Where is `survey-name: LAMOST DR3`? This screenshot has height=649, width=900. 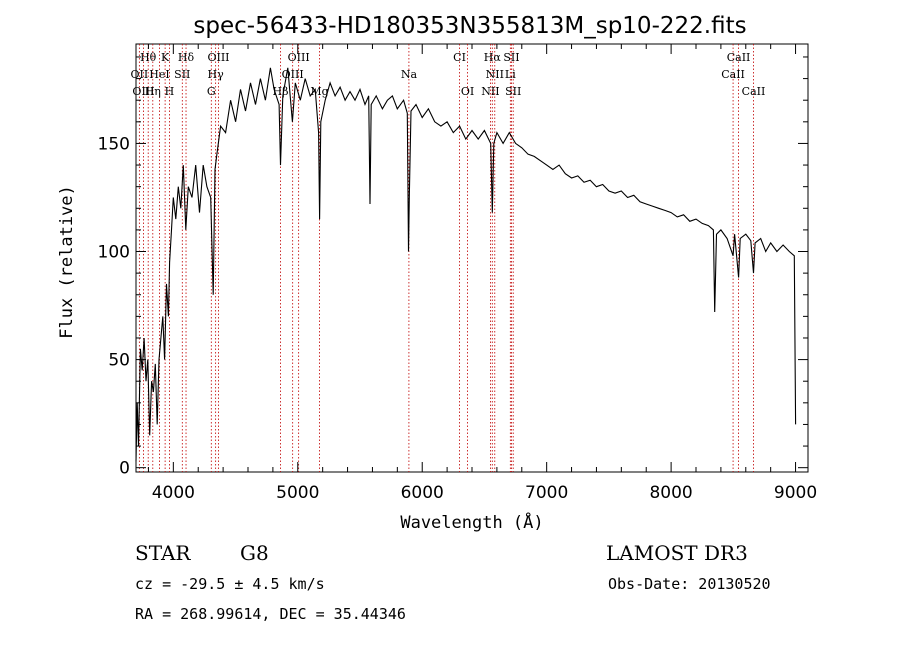 survey-name: LAMOST DR3 is located at coordinates (677, 553).